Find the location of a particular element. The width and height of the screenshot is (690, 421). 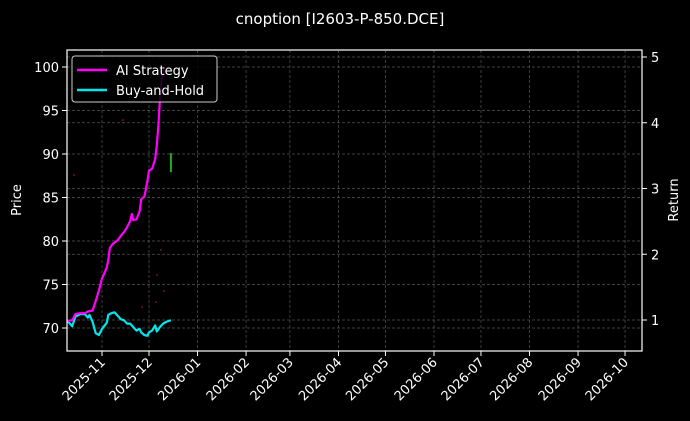

y-tick-label-left: 70 is located at coordinates (50, 329).